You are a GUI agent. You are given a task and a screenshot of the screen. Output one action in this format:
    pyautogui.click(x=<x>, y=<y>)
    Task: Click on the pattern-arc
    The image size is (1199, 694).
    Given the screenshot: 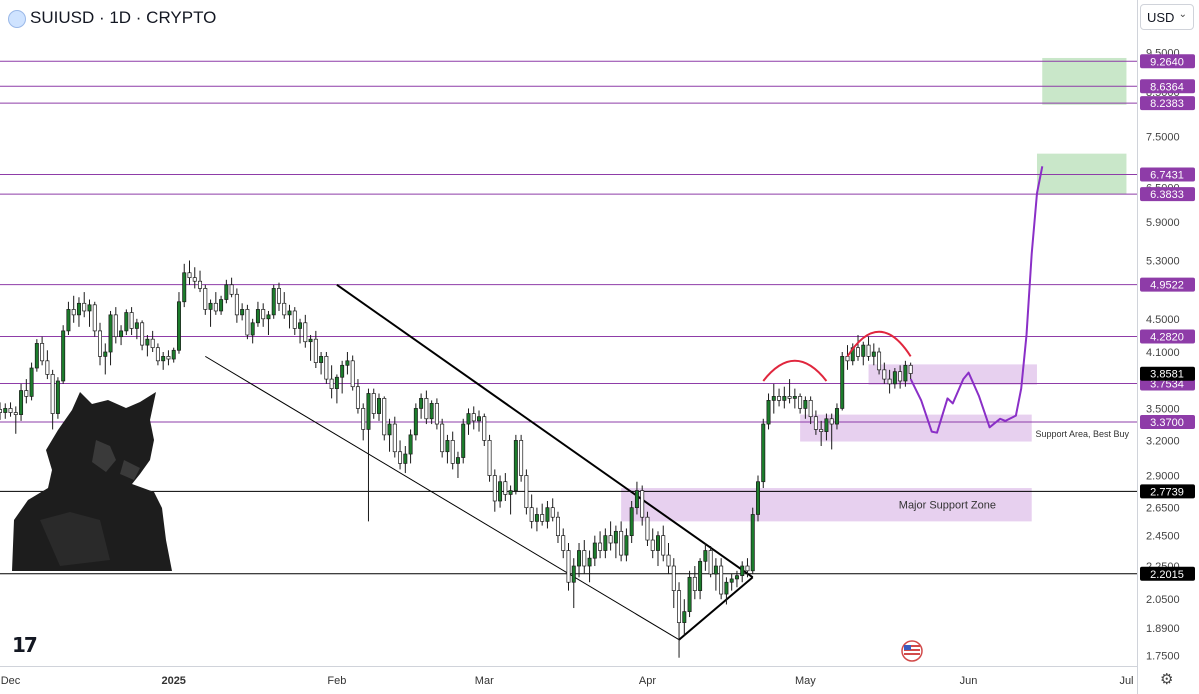 What is the action you would take?
    pyautogui.click(x=879, y=343)
    